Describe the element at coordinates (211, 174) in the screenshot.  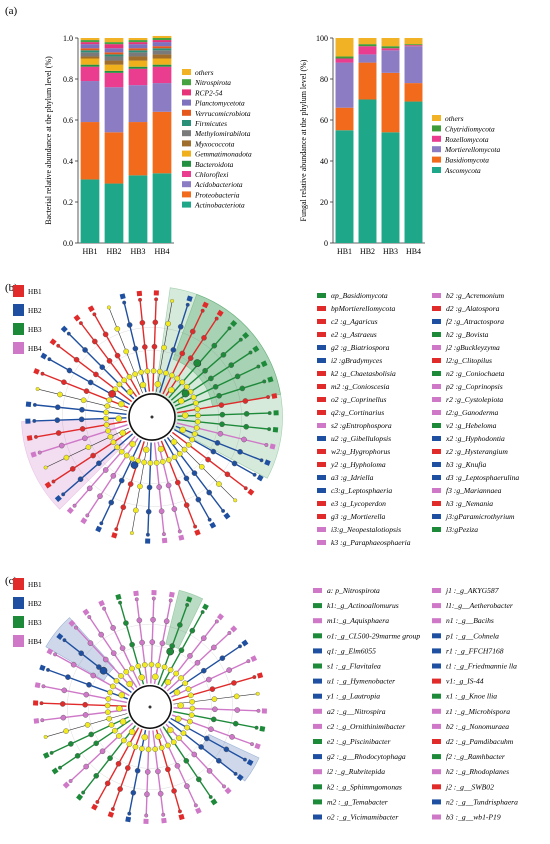
I see `legend-label: Chloroflexi` at that location.